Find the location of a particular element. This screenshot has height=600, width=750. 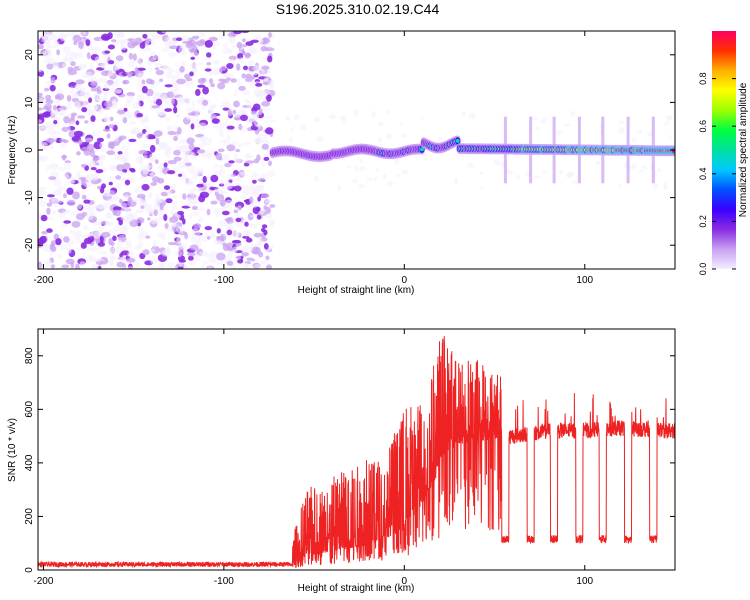

heatmap-ytick-label: 20 is located at coordinates (29, 55).